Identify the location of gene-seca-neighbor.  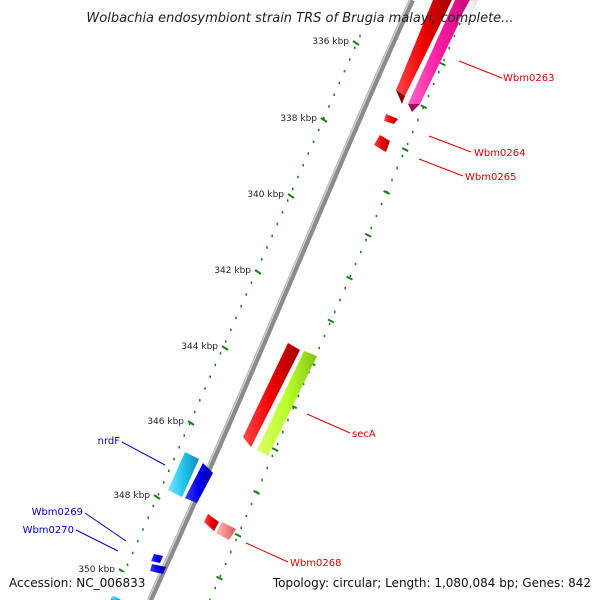
(287, 403).